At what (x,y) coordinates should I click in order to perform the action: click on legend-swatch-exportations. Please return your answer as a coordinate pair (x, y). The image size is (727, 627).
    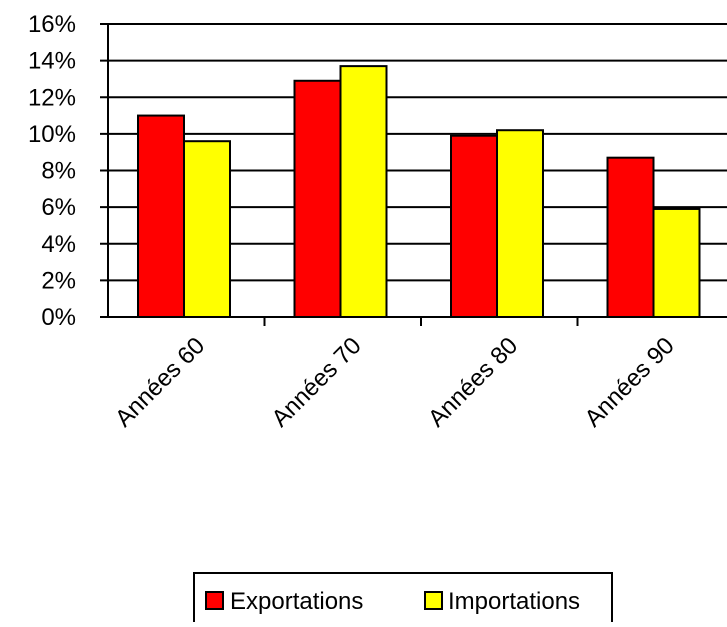
    Looking at the image, I should click on (214, 600).